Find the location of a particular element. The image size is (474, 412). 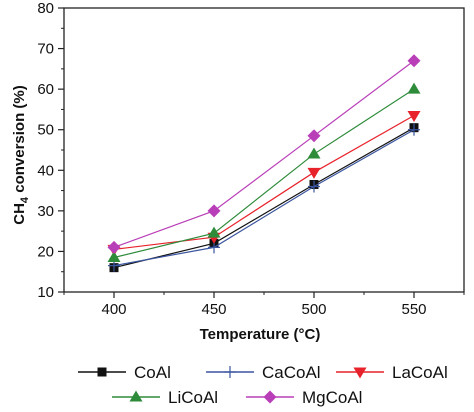

legend-marker-lacoal is located at coordinates (360, 373).